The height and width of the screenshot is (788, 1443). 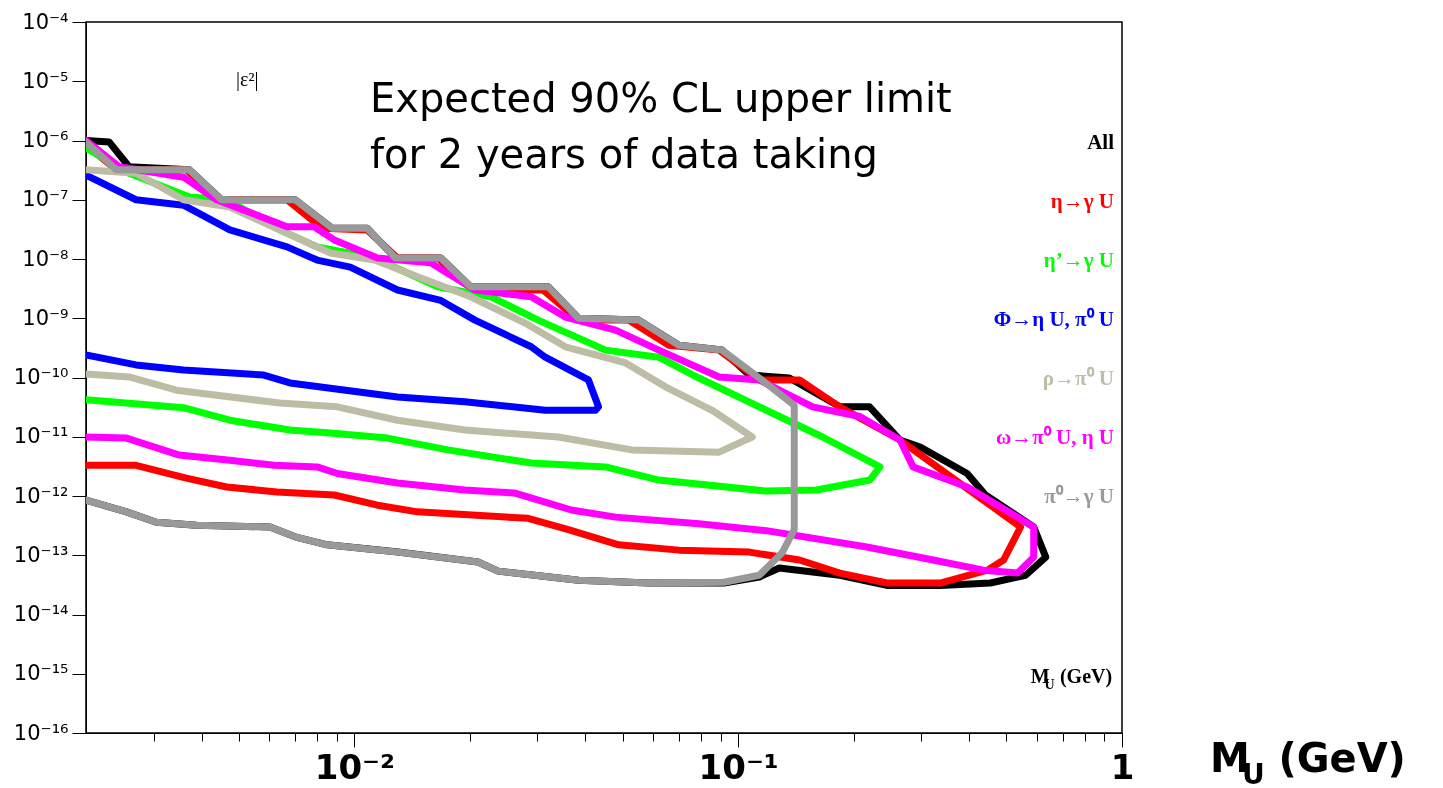 I want to click on text: ω→π⁰ U, η U, so click(x=1054, y=437).